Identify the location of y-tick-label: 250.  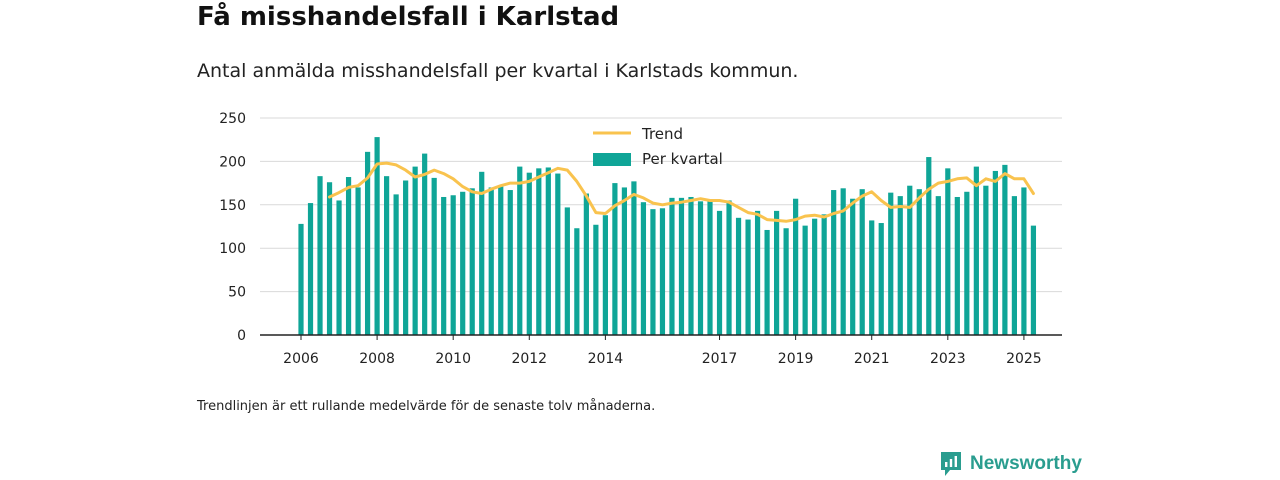
(232, 119).